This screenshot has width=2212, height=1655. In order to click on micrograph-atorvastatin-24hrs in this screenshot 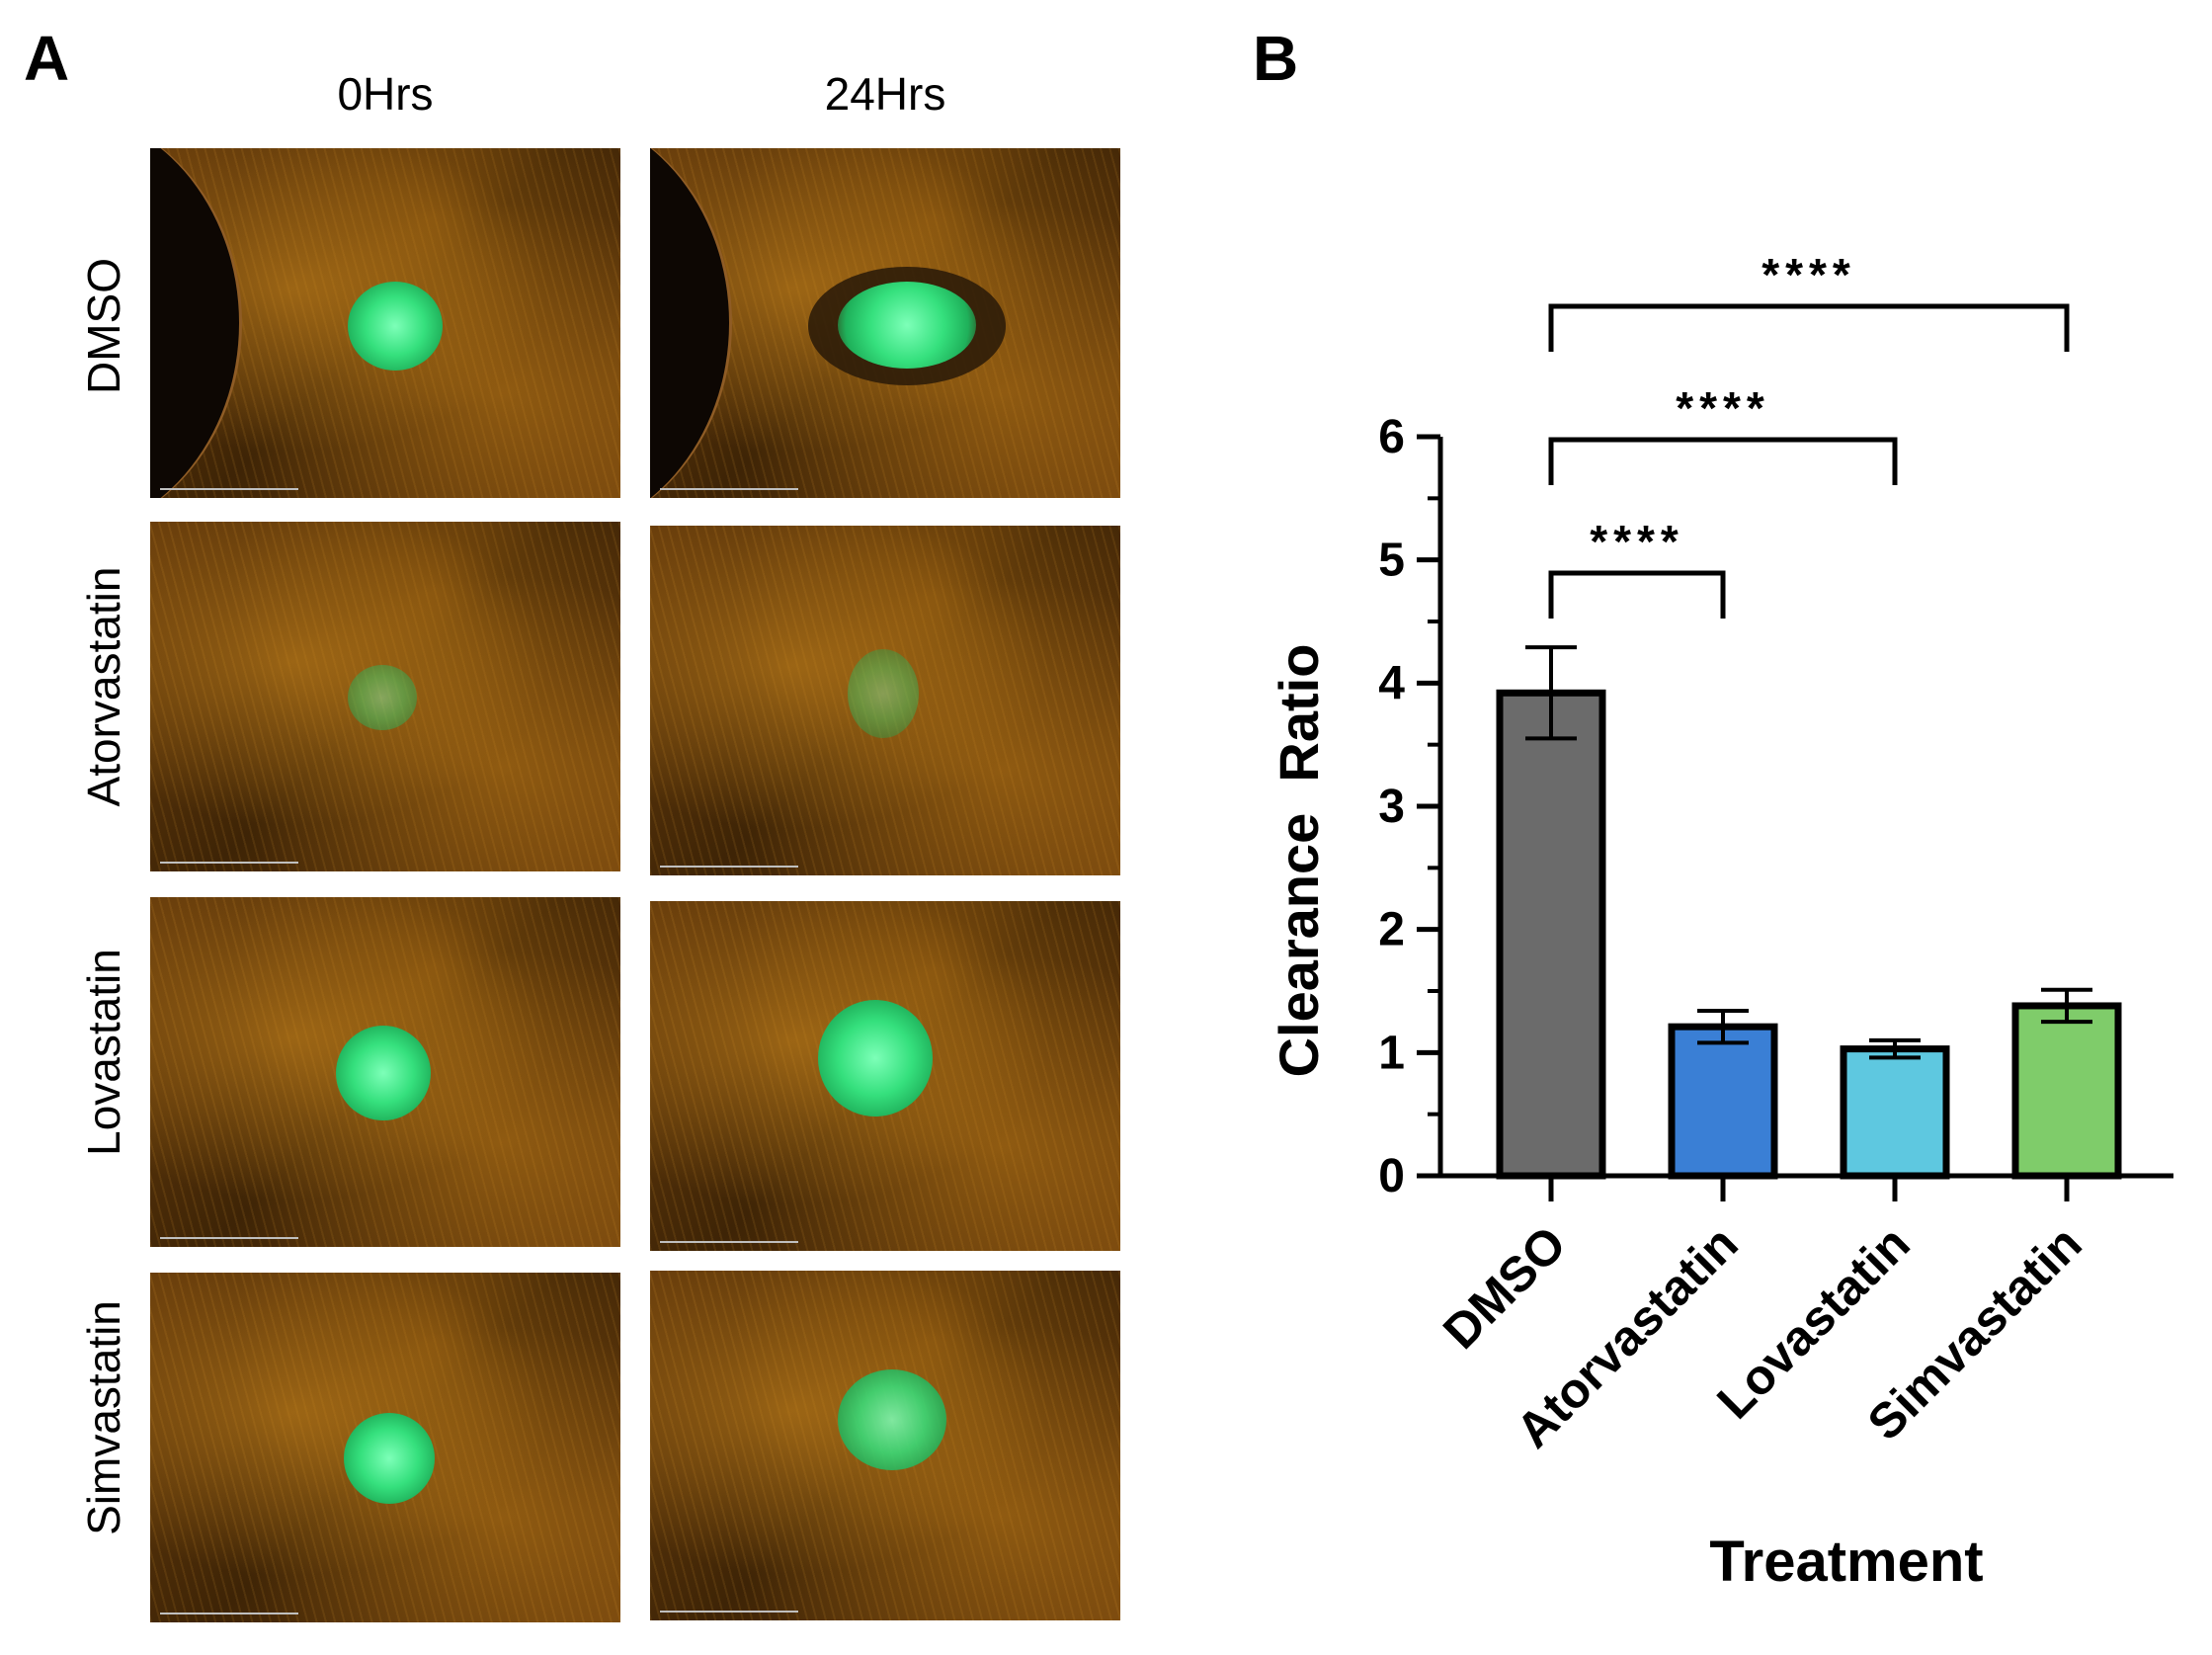, I will do `click(885, 700)`.